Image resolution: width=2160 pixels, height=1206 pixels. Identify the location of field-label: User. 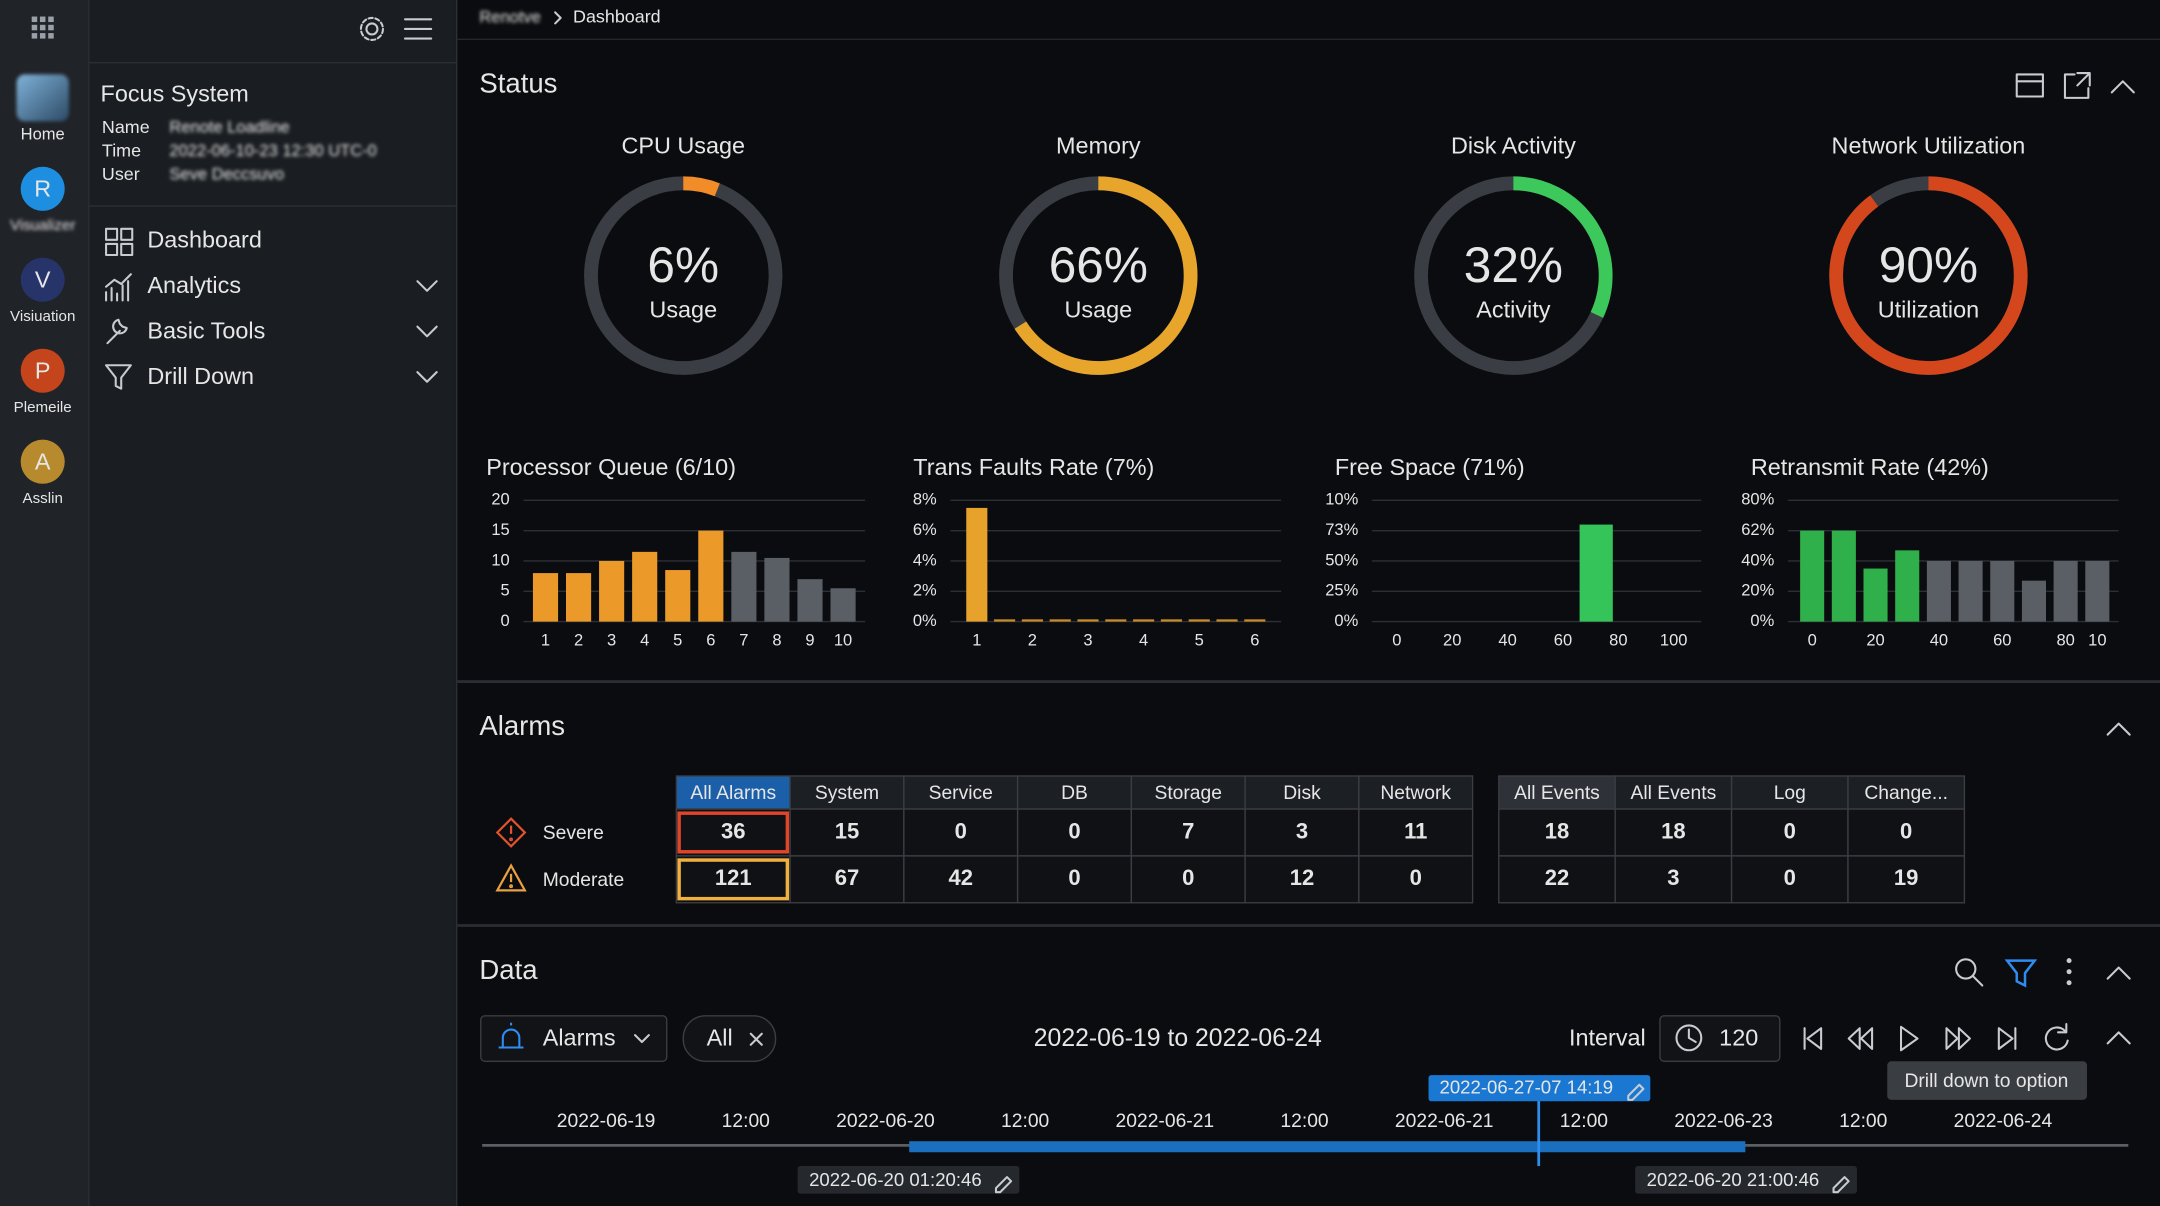
(121, 174).